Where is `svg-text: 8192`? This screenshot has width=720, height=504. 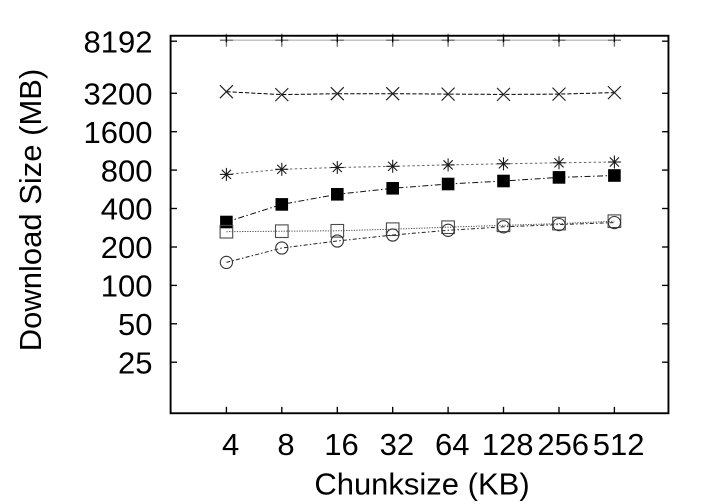 svg-text: 8192 is located at coordinates (118, 41).